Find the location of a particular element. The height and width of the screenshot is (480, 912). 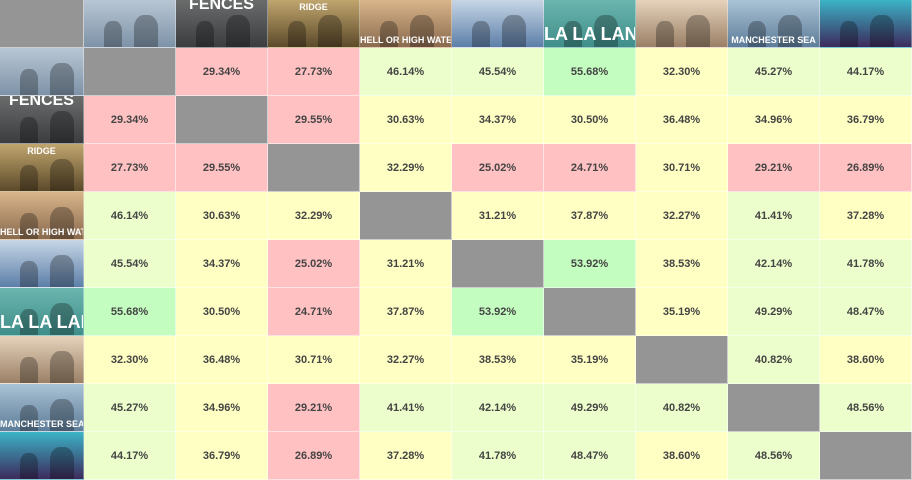

similarity-cell: 29.55% is located at coordinates (222, 168).